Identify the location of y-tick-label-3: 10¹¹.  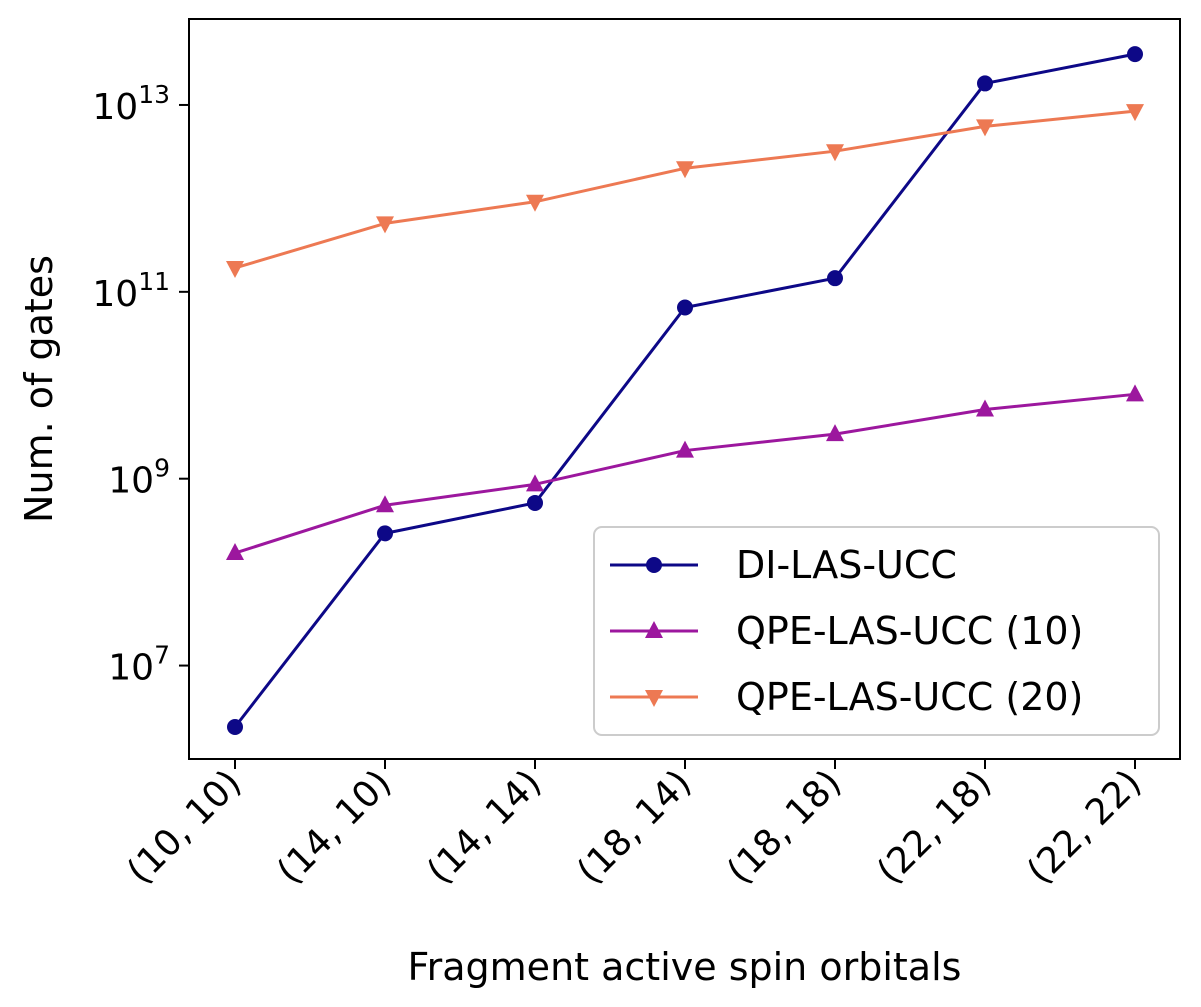
(131, 291).